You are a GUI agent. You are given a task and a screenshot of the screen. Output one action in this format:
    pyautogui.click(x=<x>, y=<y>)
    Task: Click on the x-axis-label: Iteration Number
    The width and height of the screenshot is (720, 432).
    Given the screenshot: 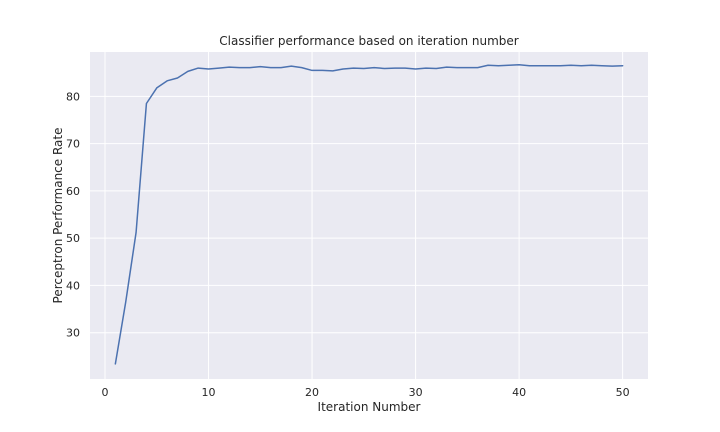 What is the action you would take?
    pyautogui.click(x=369, y=407)
    